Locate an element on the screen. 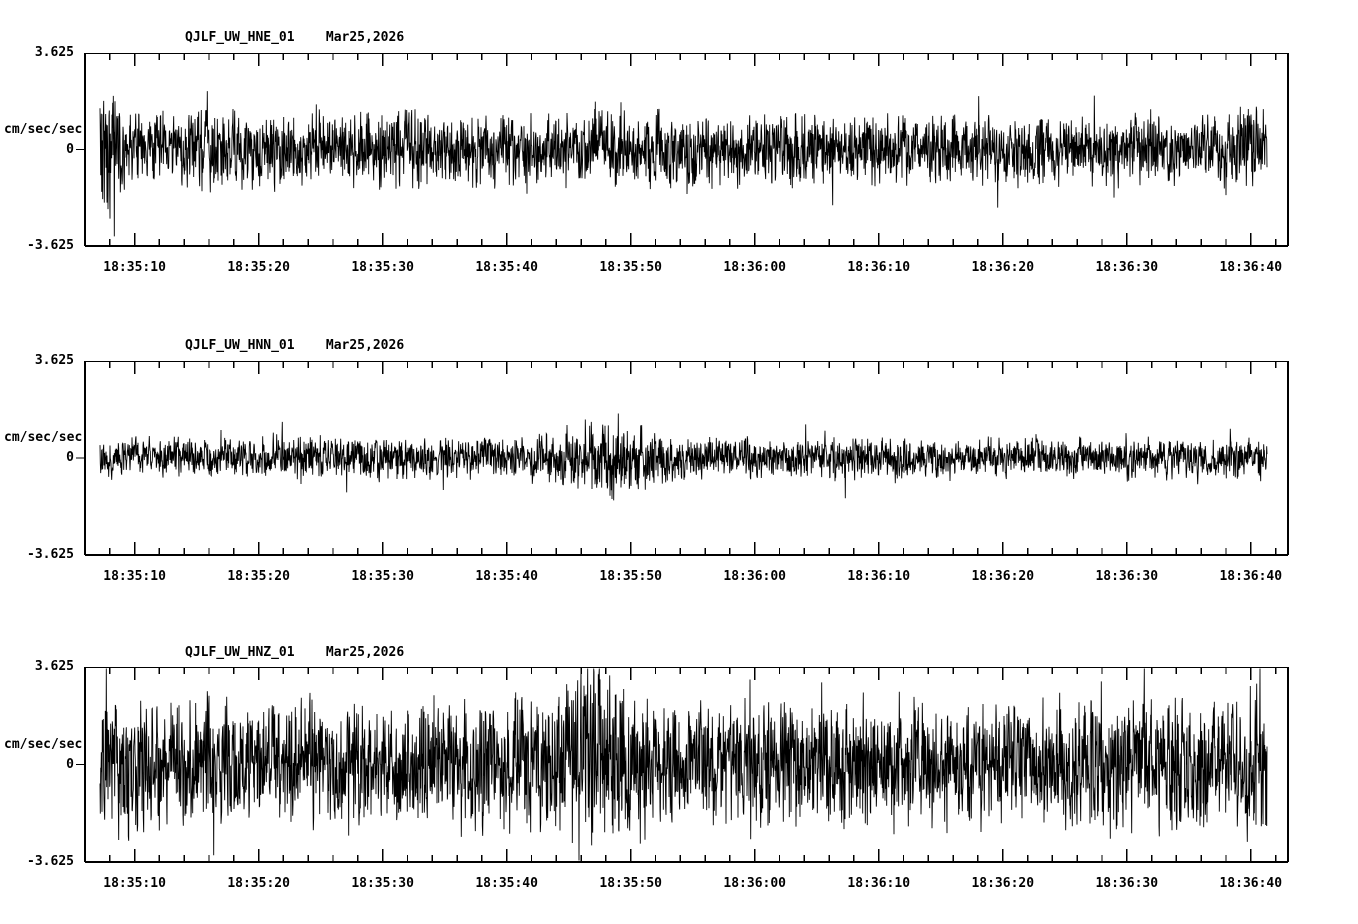  waveform-trace-hne is located at coordinates (683, 164).